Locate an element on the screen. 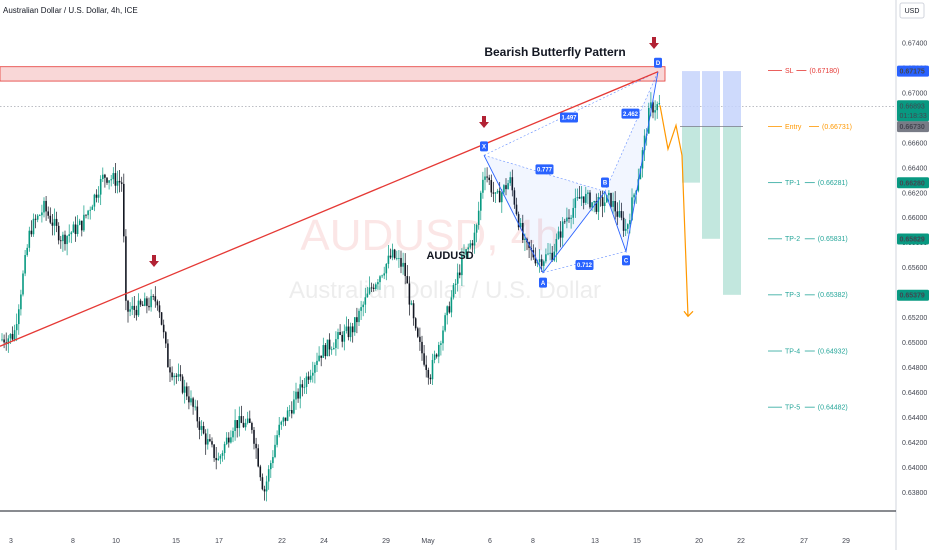 The width and height of the screenshot is (932, 550). y-tick-label: 0.65200 is located at coordinates (914, 318).